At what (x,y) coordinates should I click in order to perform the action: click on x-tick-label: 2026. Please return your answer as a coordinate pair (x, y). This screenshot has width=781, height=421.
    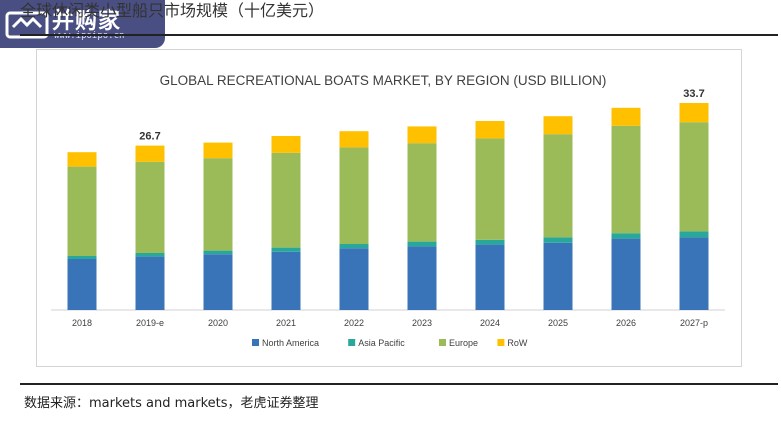
    Looking at the image, I should click on (626, 323).